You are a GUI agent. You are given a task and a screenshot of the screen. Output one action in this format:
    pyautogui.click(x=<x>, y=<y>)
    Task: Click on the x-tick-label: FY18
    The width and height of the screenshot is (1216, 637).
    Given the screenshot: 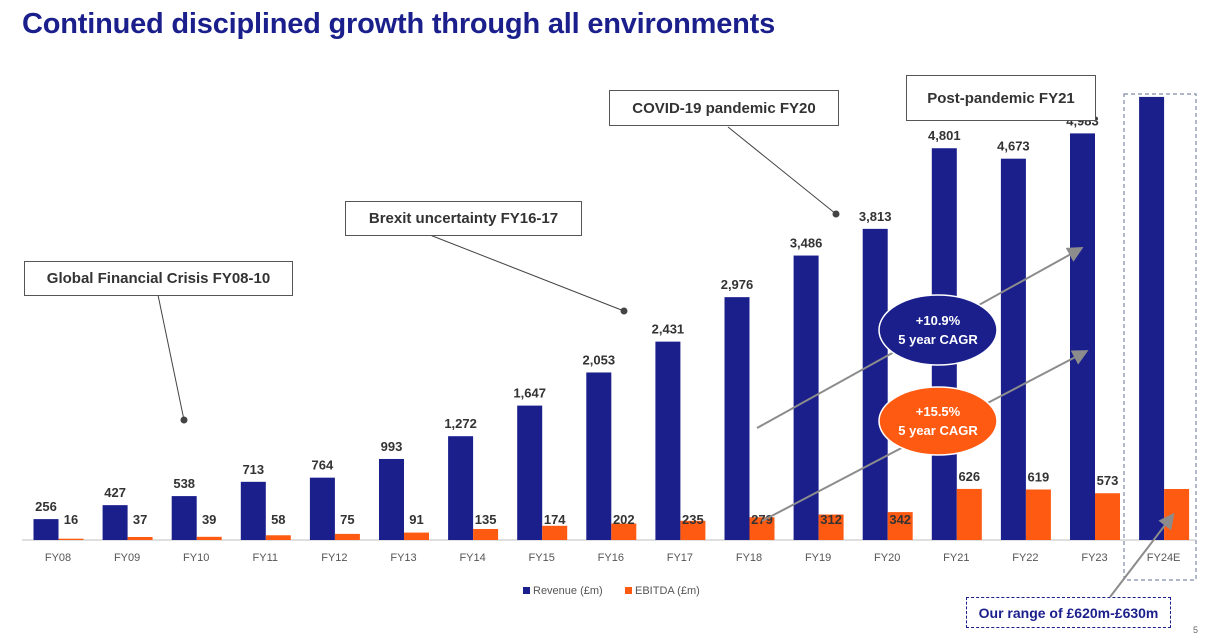 What is the action you would take?
    pyautogui.click(x=749, y=558)
    